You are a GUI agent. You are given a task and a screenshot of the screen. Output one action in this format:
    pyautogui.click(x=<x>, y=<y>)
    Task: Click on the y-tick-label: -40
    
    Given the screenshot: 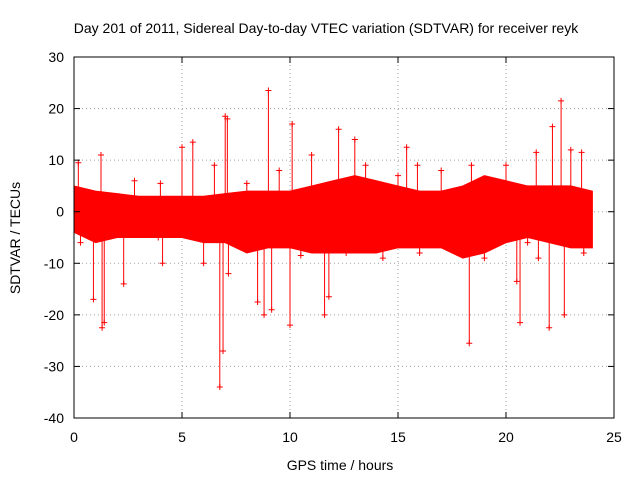 What is the action you would take?
    pyautogui.click(x=54, y=418)
    